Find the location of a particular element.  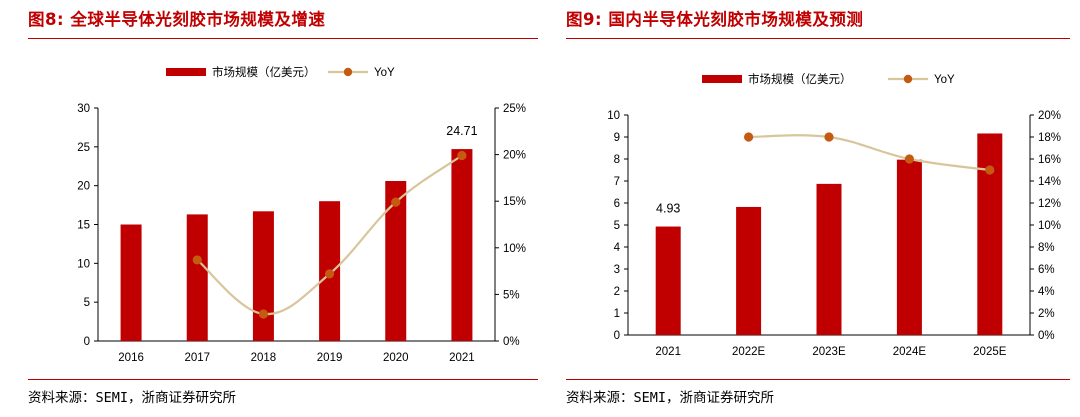

y2-tick-label: 6% is located at coordinates (1046, 270).